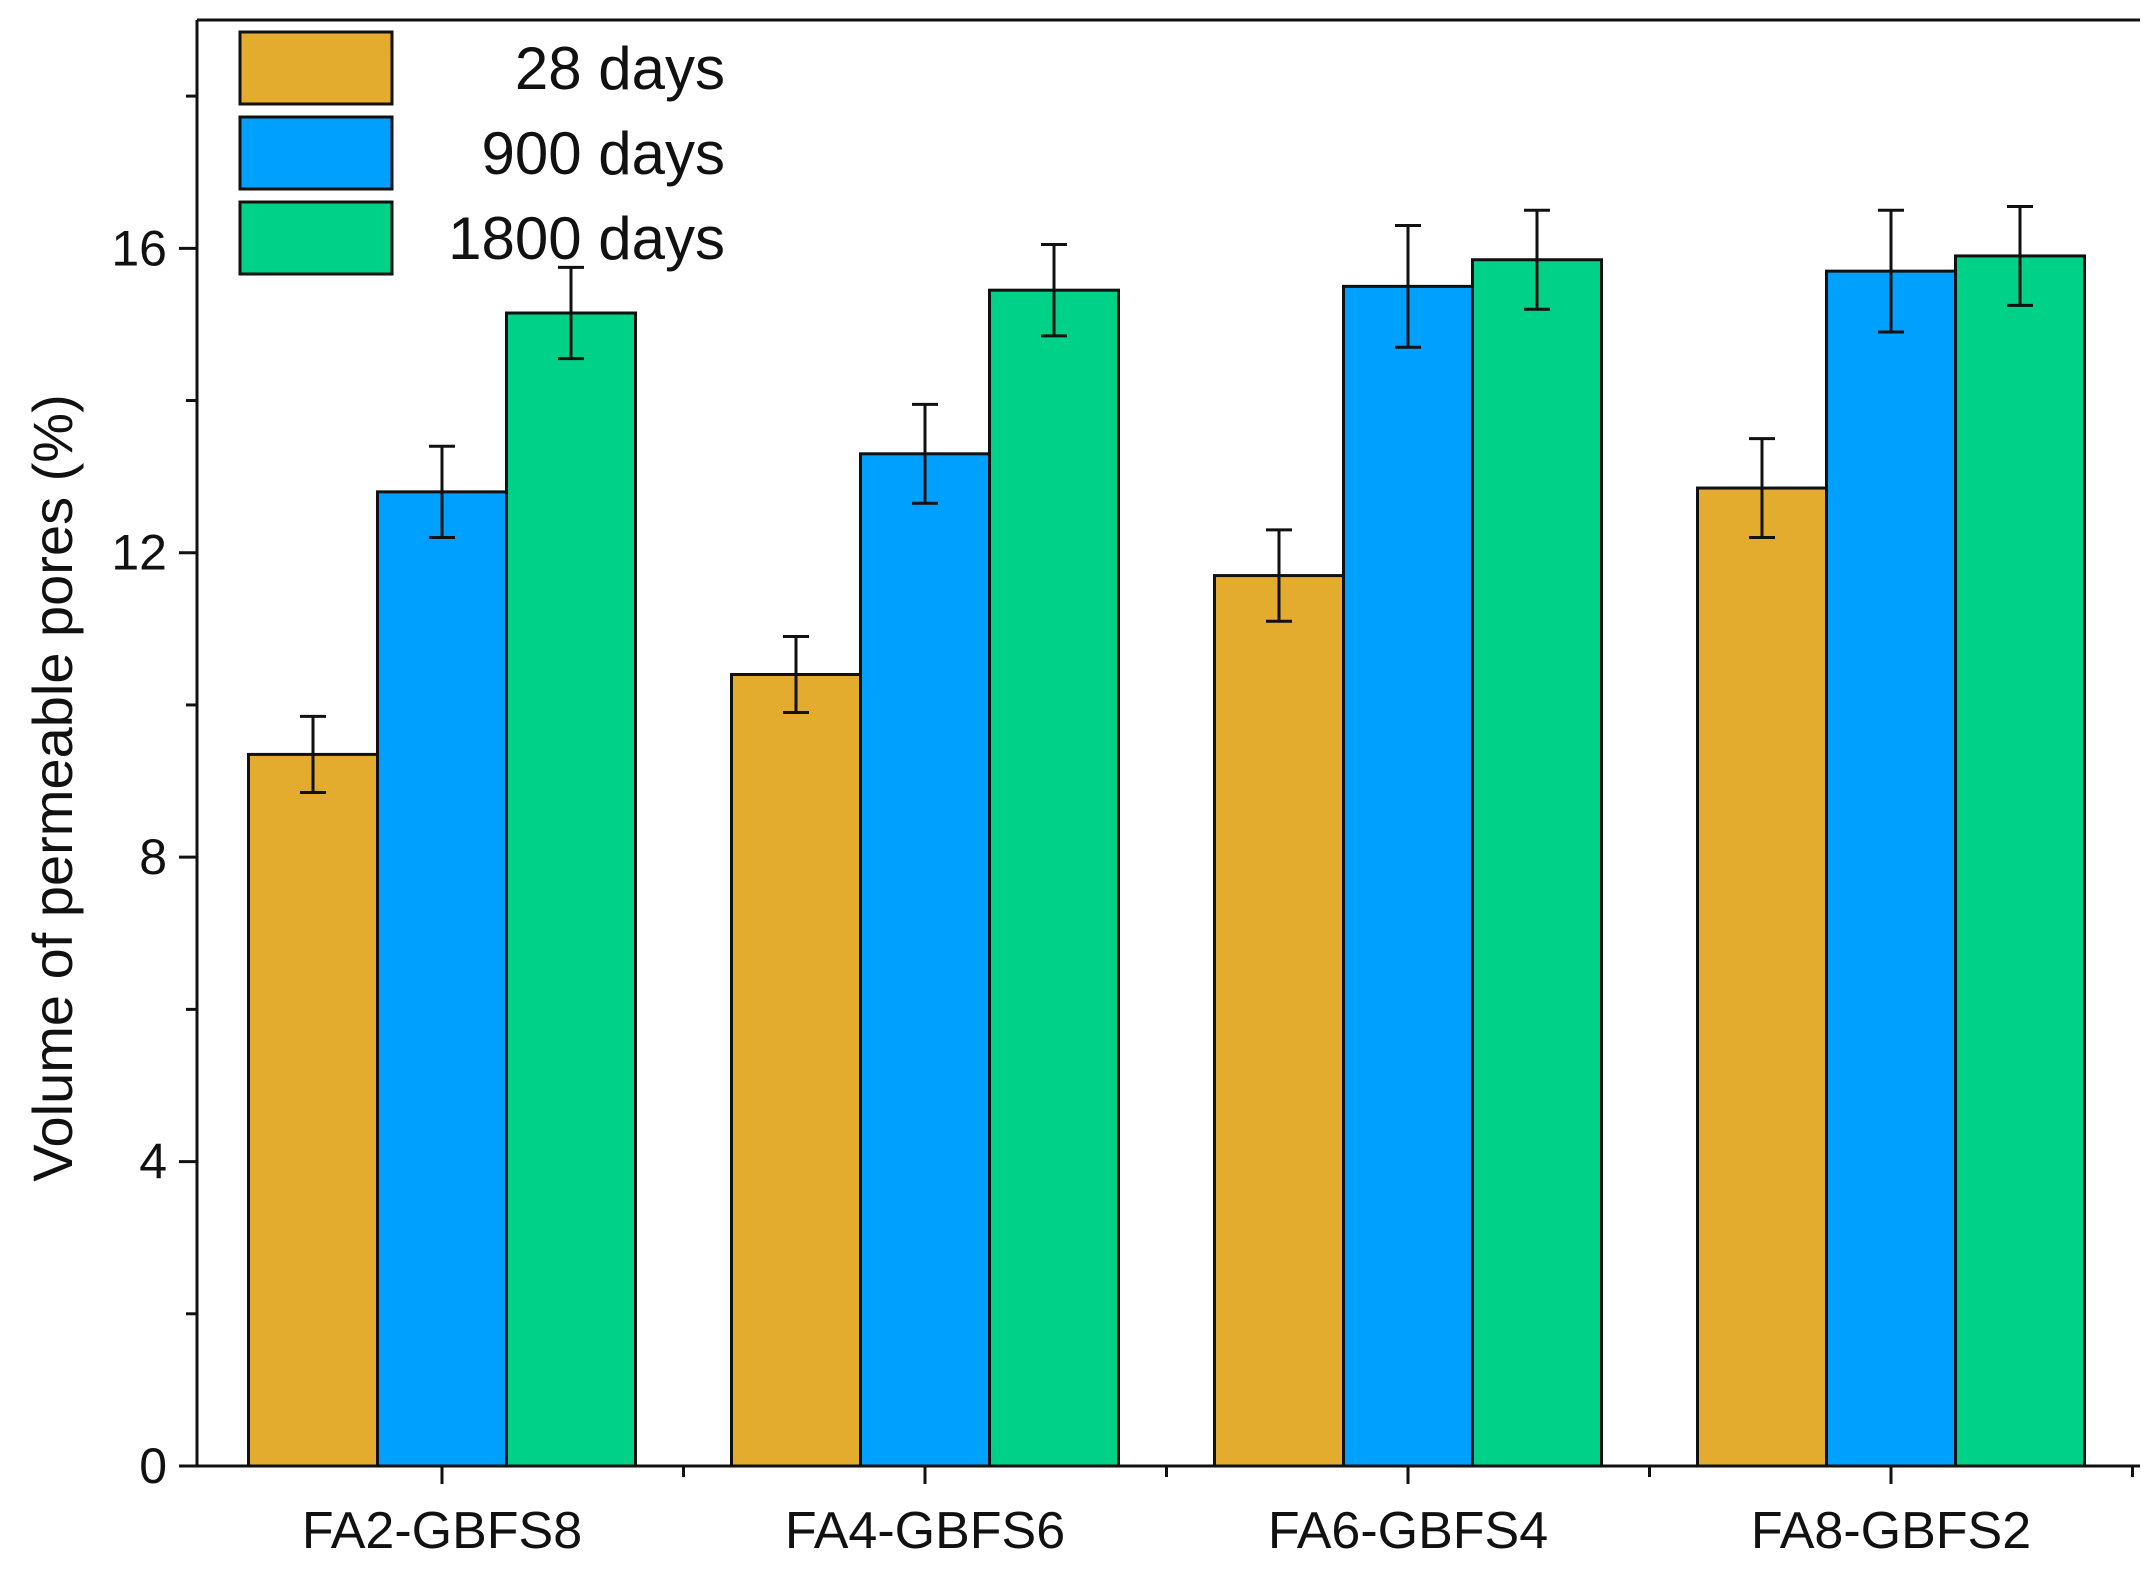  Describe the element at coordinates (153, 857) in the screenshot. I see `y-tick-label: 8` at that location.